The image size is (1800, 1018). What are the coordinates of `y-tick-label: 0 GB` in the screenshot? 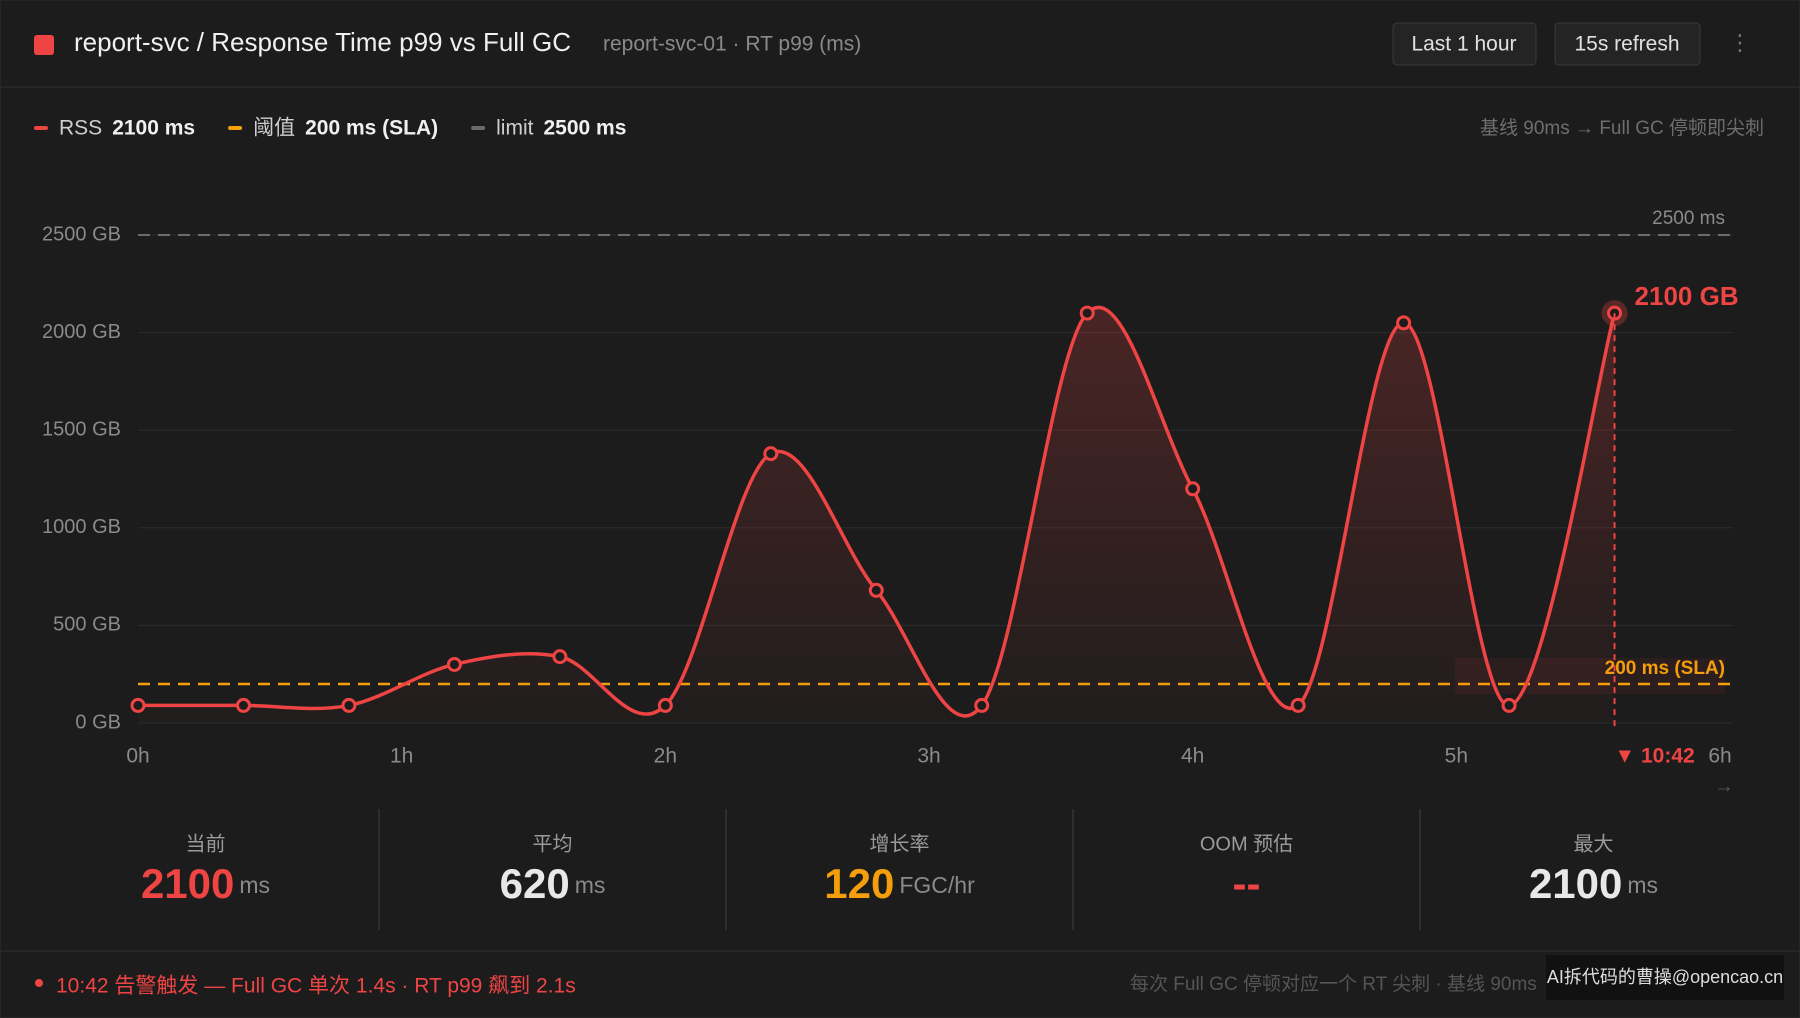 It's located at (98, 722).